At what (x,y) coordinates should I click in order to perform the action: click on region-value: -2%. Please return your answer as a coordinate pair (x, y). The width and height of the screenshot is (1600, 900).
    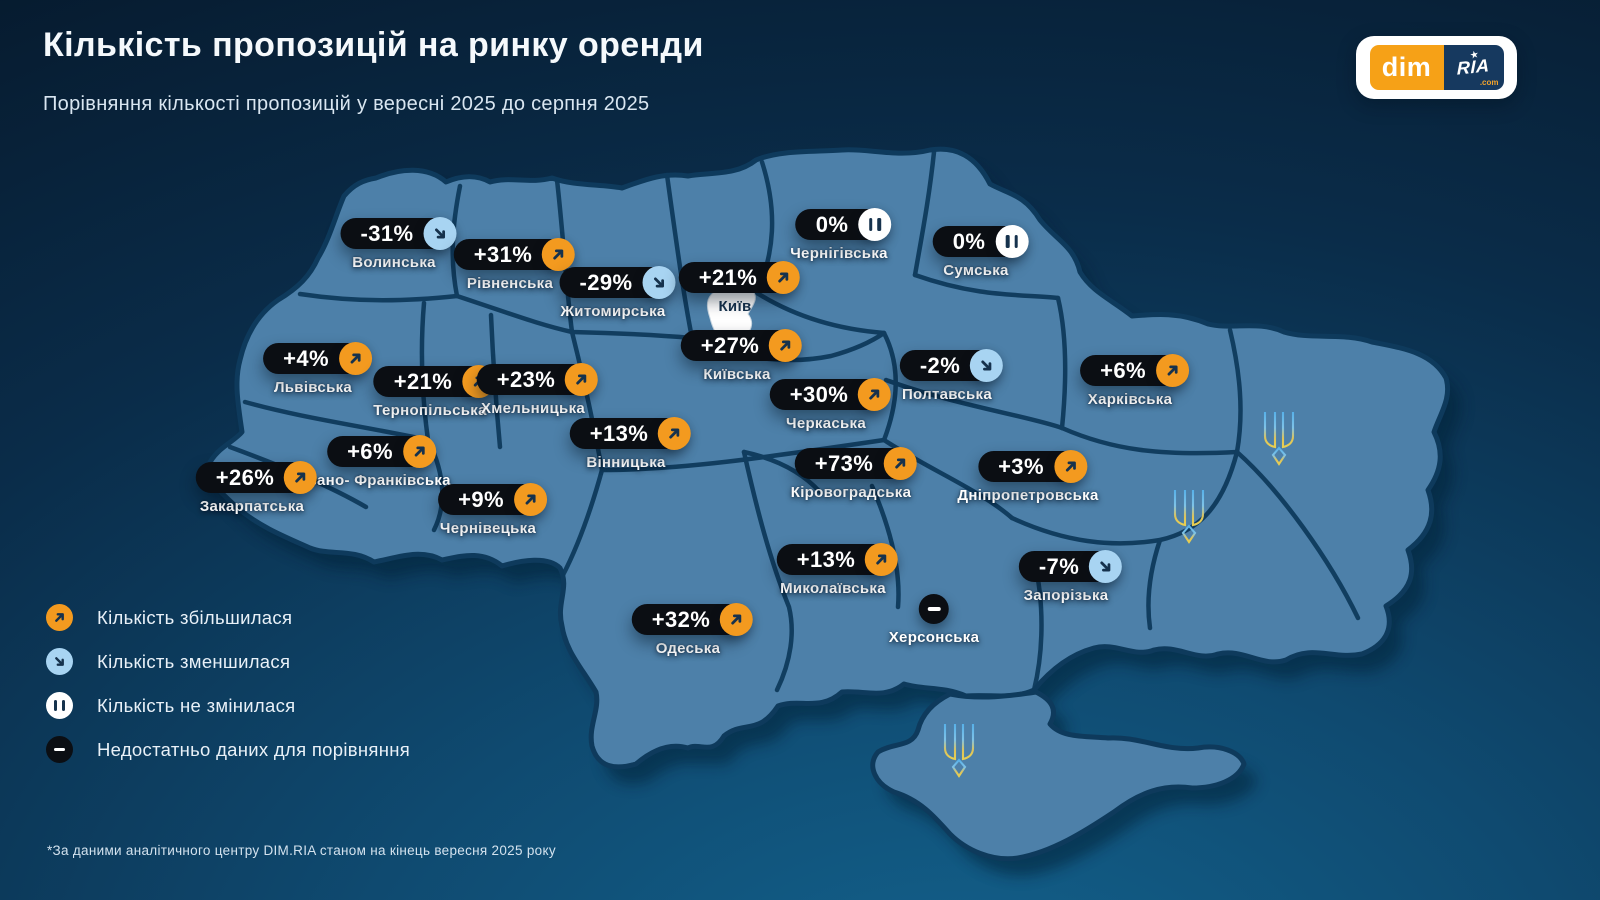
    Looking at the image, I should click on (940, 365).